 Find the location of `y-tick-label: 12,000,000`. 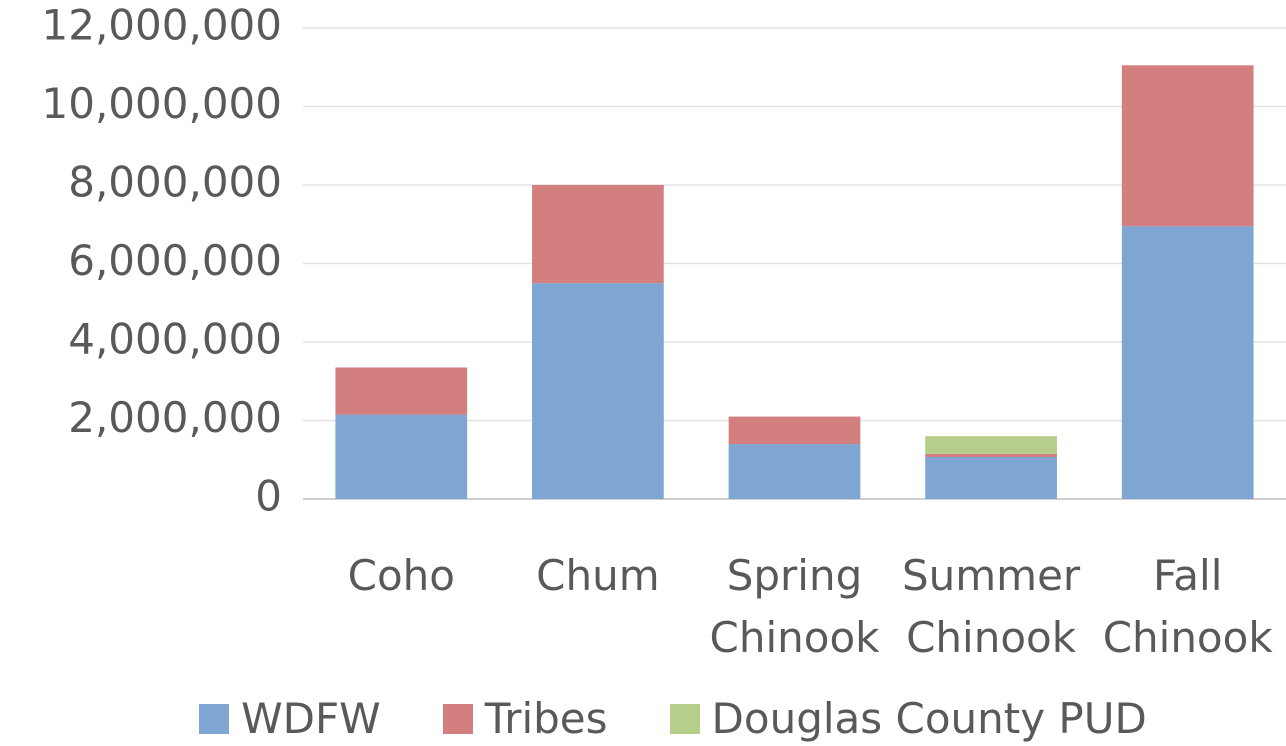

y-tick-label: 12,000,000 is located at coordinates (162, 25).